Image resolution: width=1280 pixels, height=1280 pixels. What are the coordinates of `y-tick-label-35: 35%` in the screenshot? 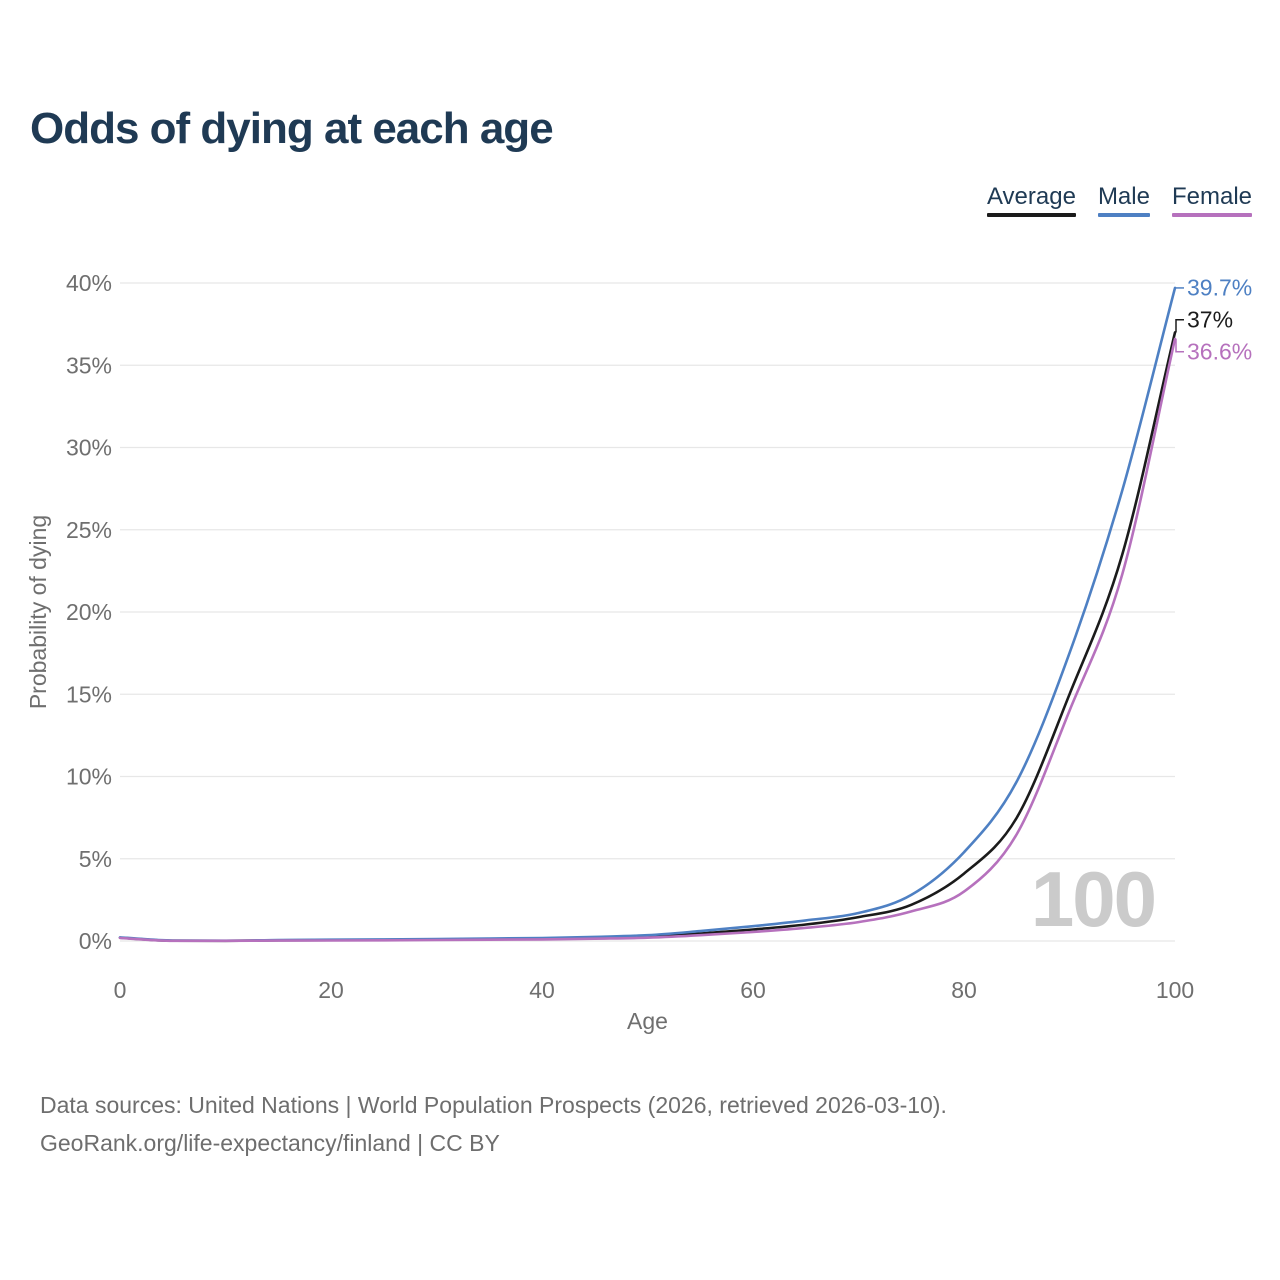 It's located at (89, 365).